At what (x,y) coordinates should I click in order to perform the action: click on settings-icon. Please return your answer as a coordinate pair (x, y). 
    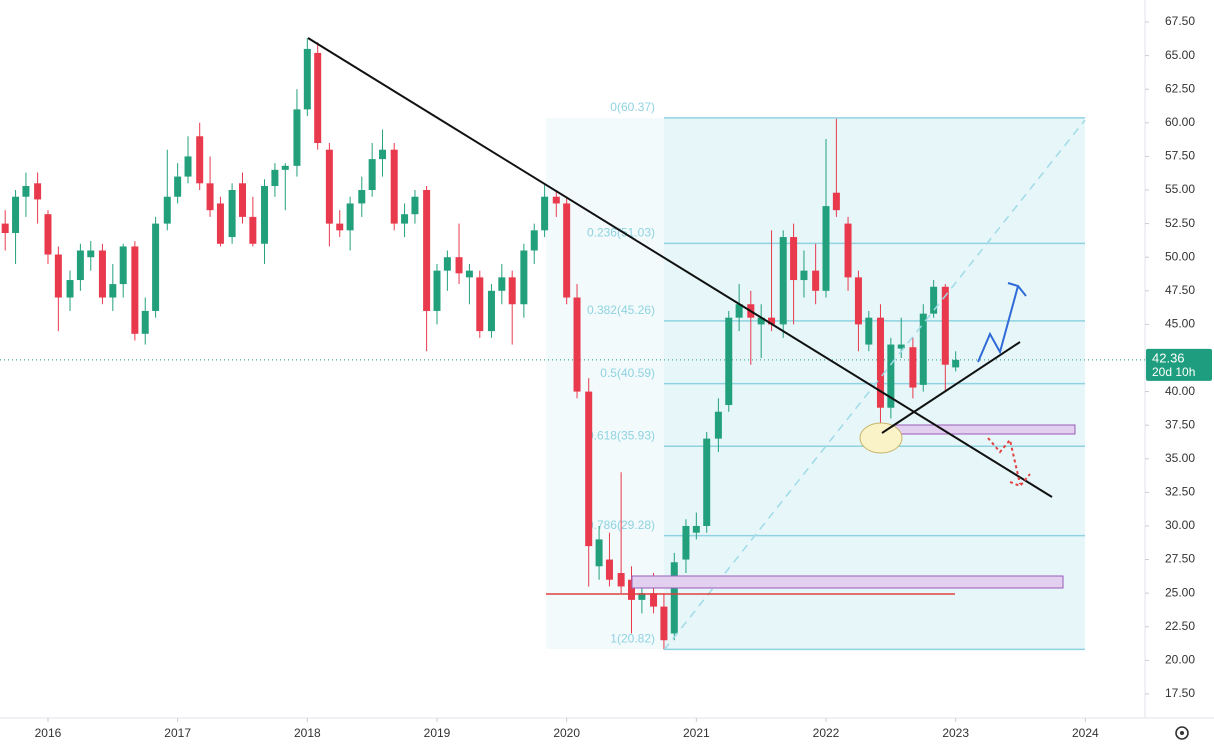
    Looking at the image, I should click on (1182, 733).